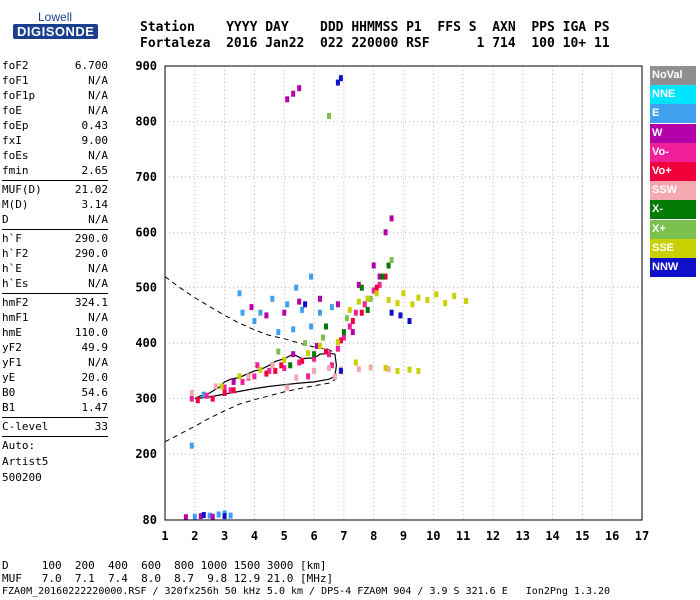 The width and height of the screenshot is (700, 600). Describe the element at coordinates (150, 520) in the screenshot. I see `y-tick-label: 80` at that location.